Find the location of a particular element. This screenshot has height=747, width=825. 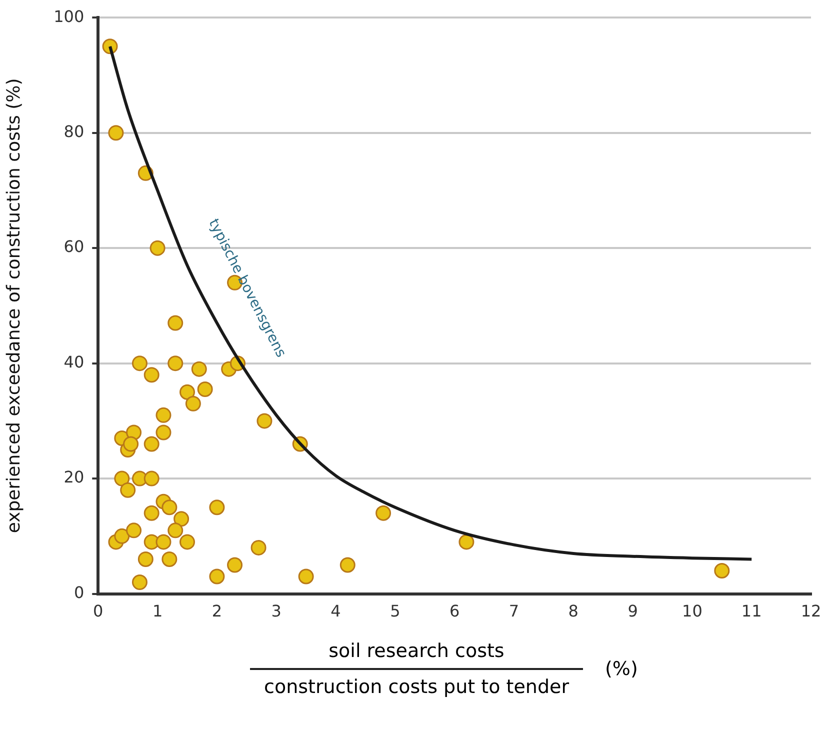

y-tick-label: 20 is located at coordinates (74, 477).